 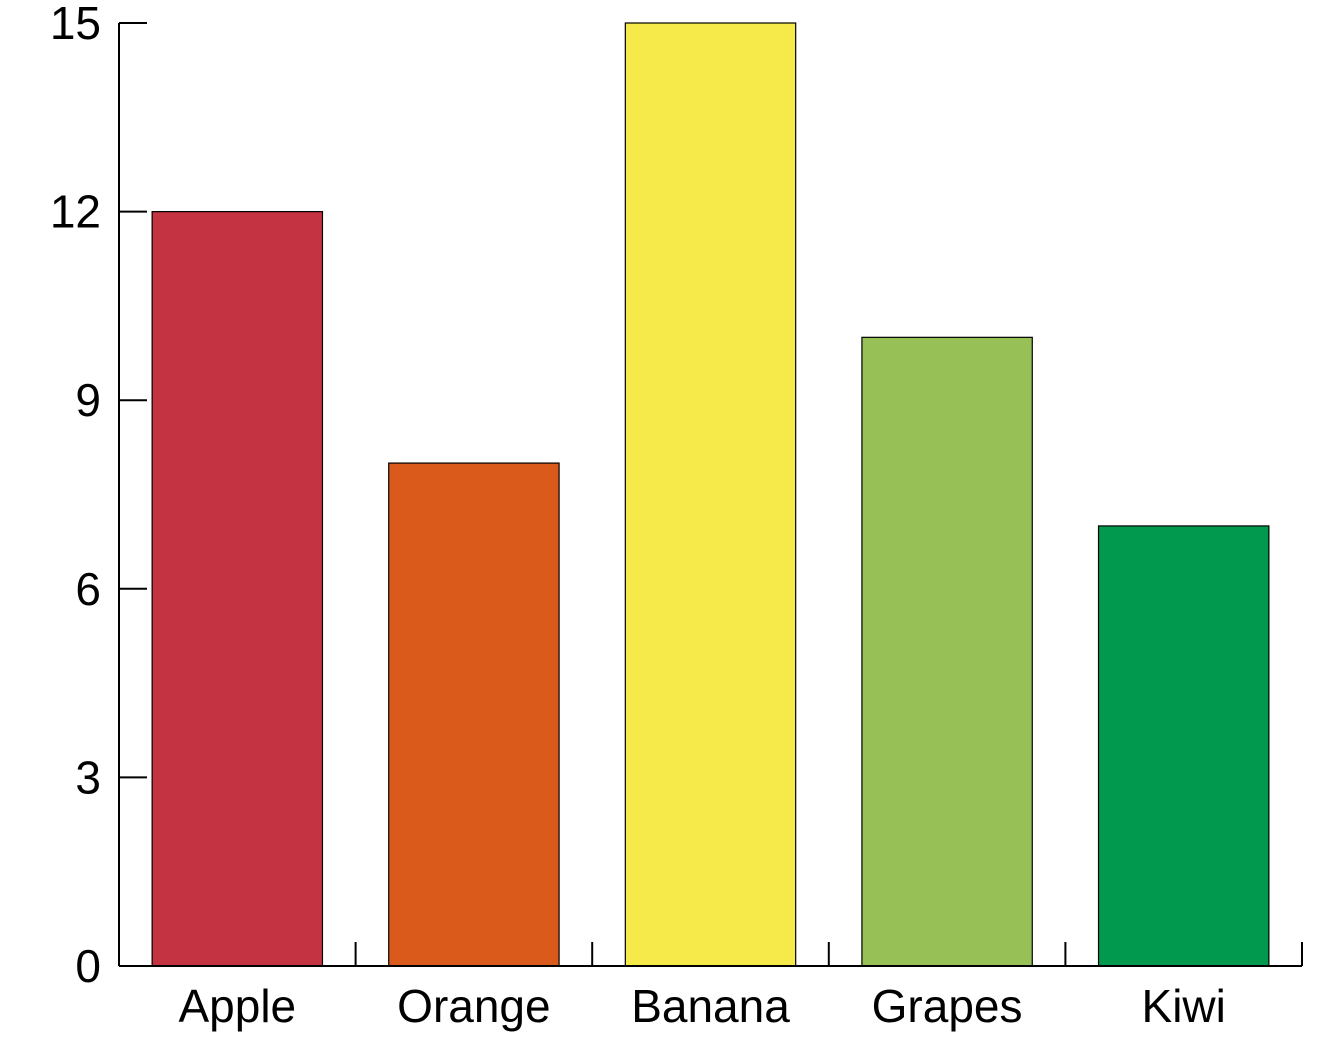 I want to click on y-tick-label: 9, so click(x=88, y=400).